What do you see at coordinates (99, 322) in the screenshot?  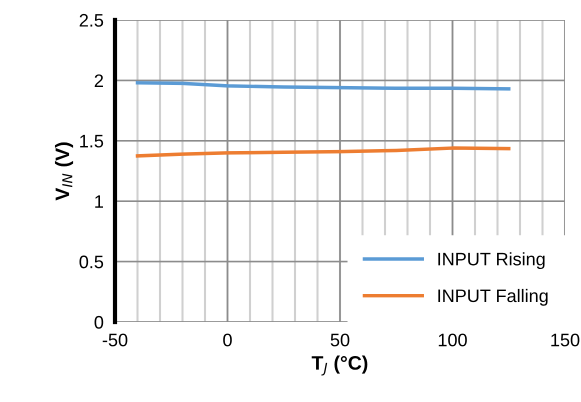 I see `y-tick-label: 0` at bounding box center [99, 322].